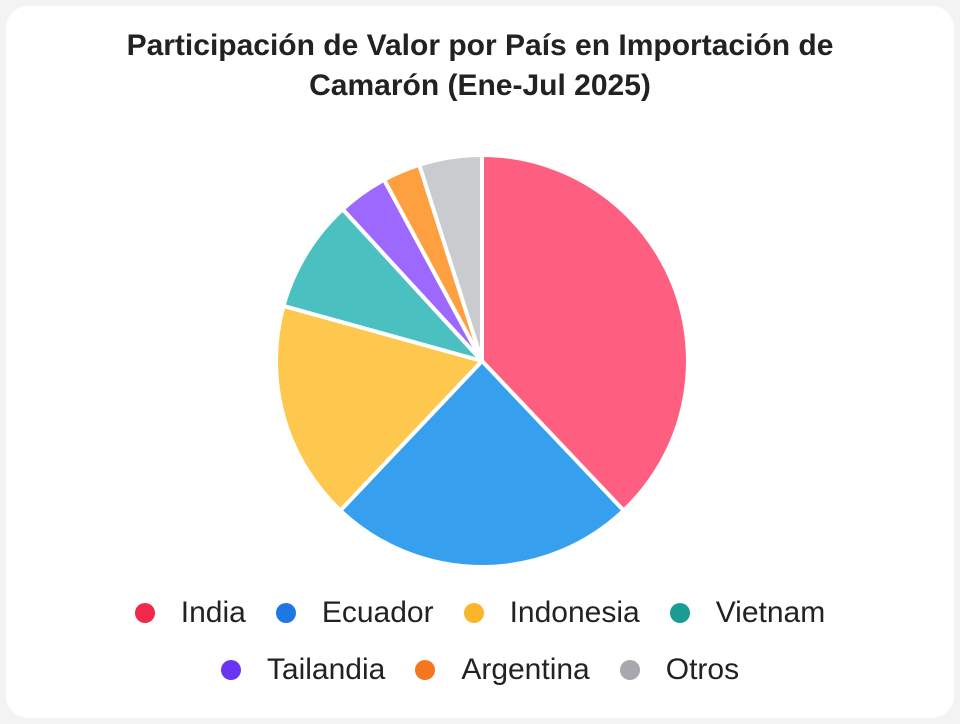  What do you see at coordinates (379, 408) in the screenshot?
I see `pie-slice-indonesia` at bounding box center [379, 408].